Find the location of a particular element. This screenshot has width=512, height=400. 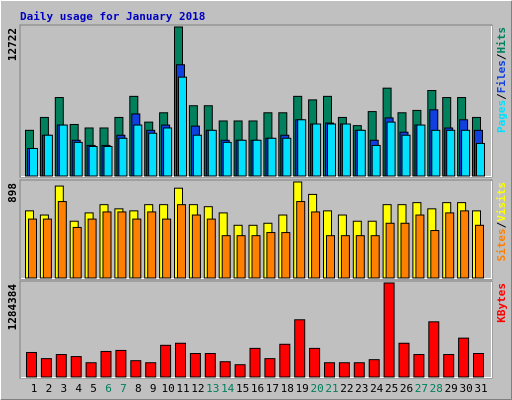

legend-entry: Sites is located at coordinates (501, 244).